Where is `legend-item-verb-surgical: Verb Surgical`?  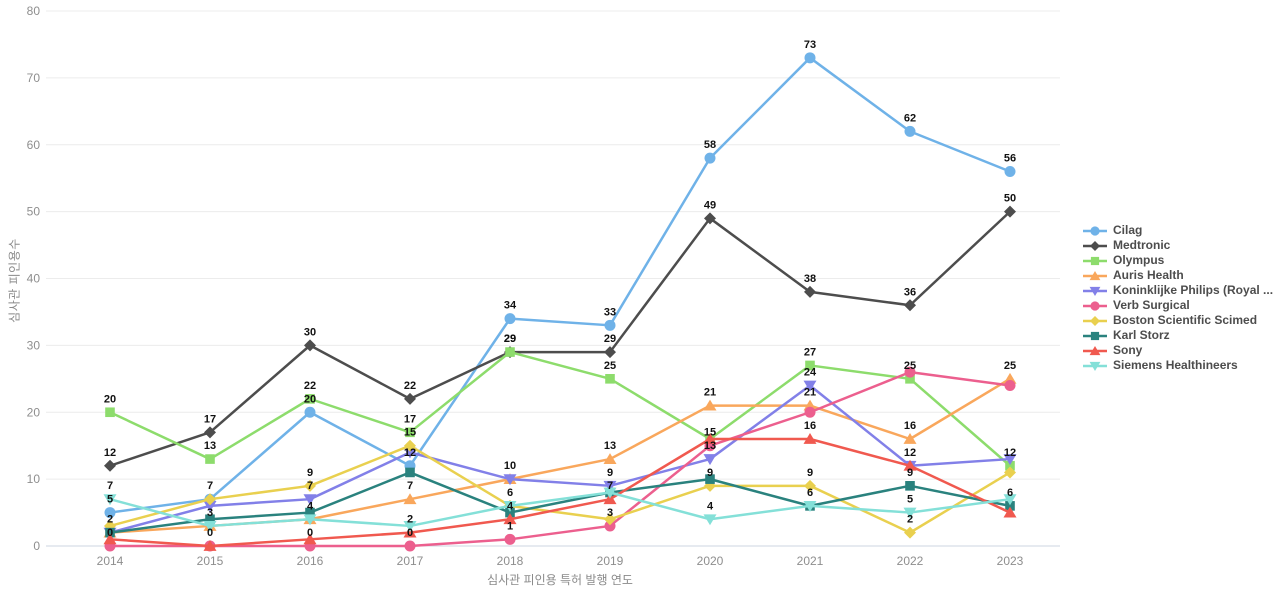 legend-item-verb-surgical: Verb Surgical is located at coordinates (1177, 305).